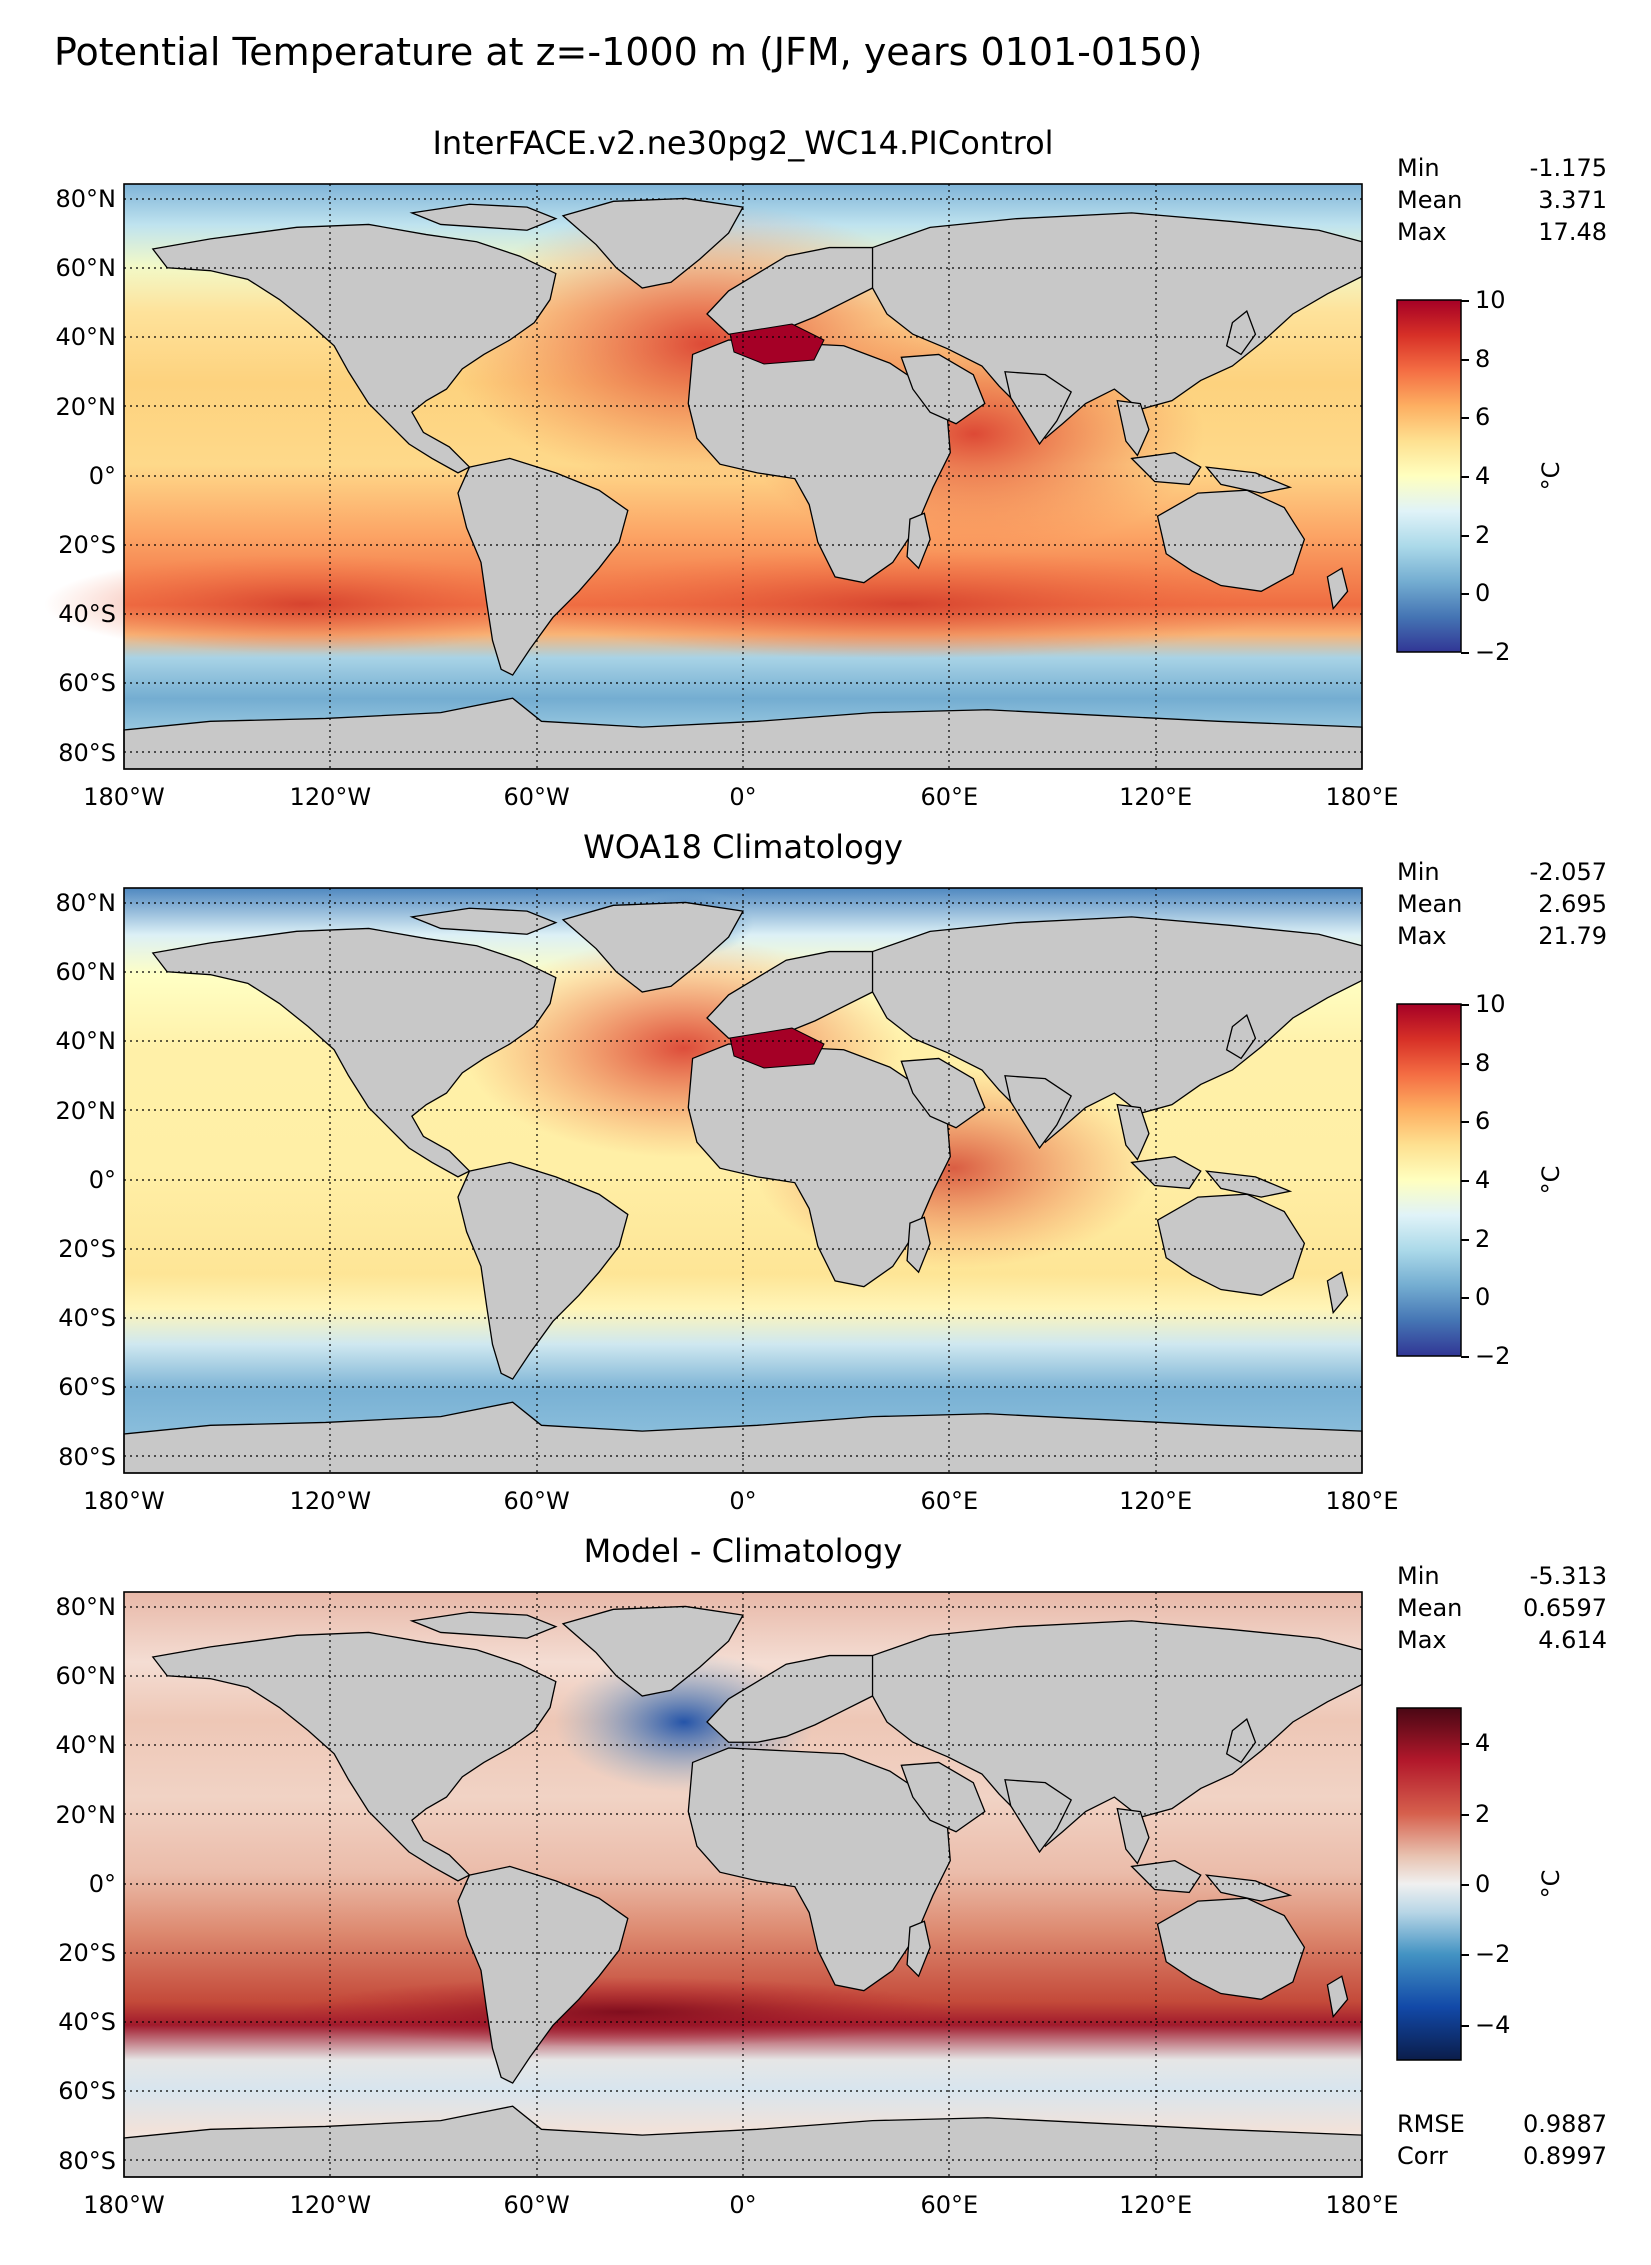  I want to click on panel-3-lon-tick: 180°W, so click(124, 2205).